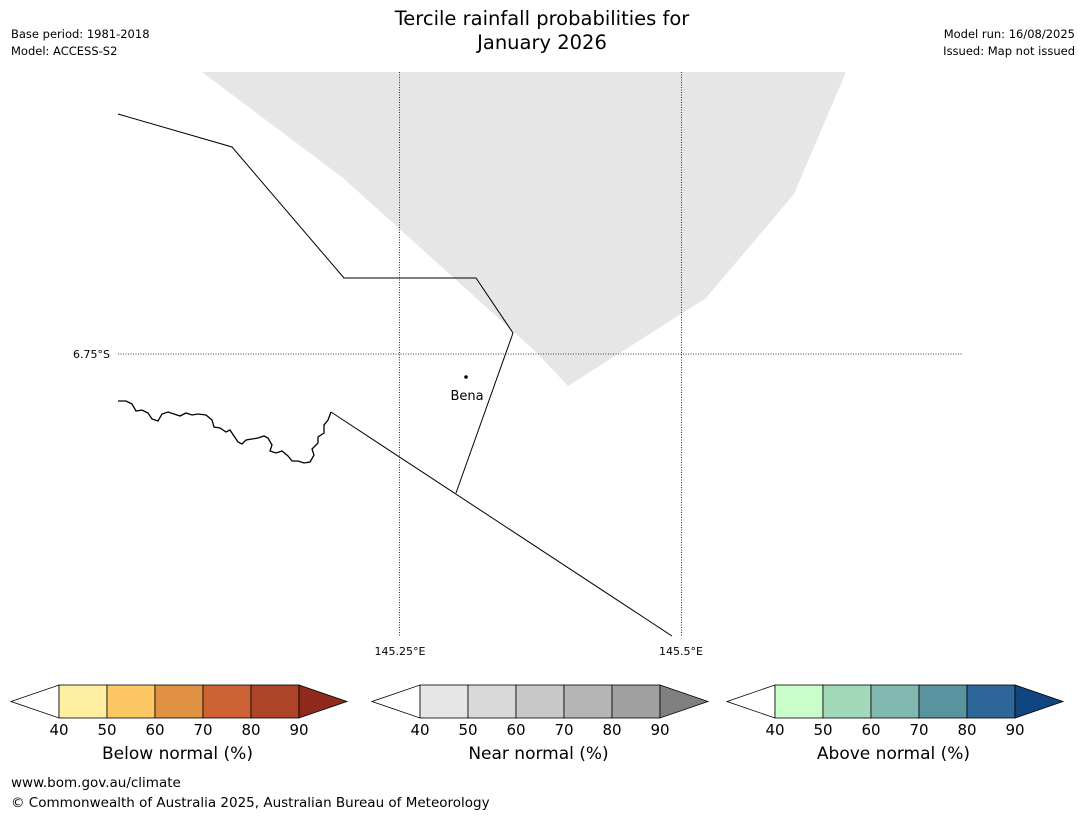  Describe the element at coordinates (893, 754) in the screenshot. I see `legend-above-label: Above normal (%)` at that location.